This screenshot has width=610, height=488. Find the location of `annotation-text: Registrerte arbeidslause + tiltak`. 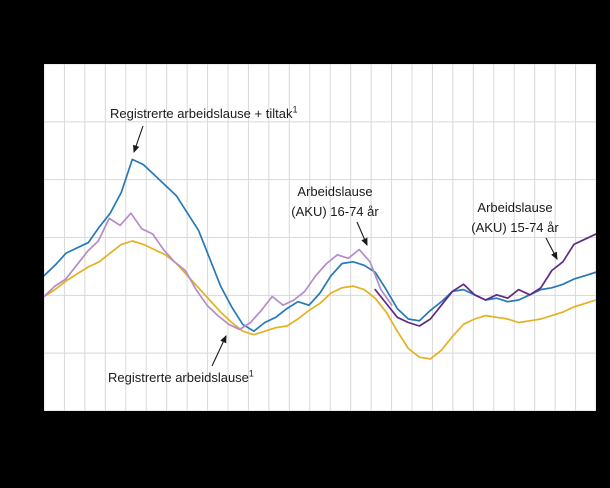

annotation-text: Registrerte arbeidslause + tiltak is located at coordinates (201, 113).